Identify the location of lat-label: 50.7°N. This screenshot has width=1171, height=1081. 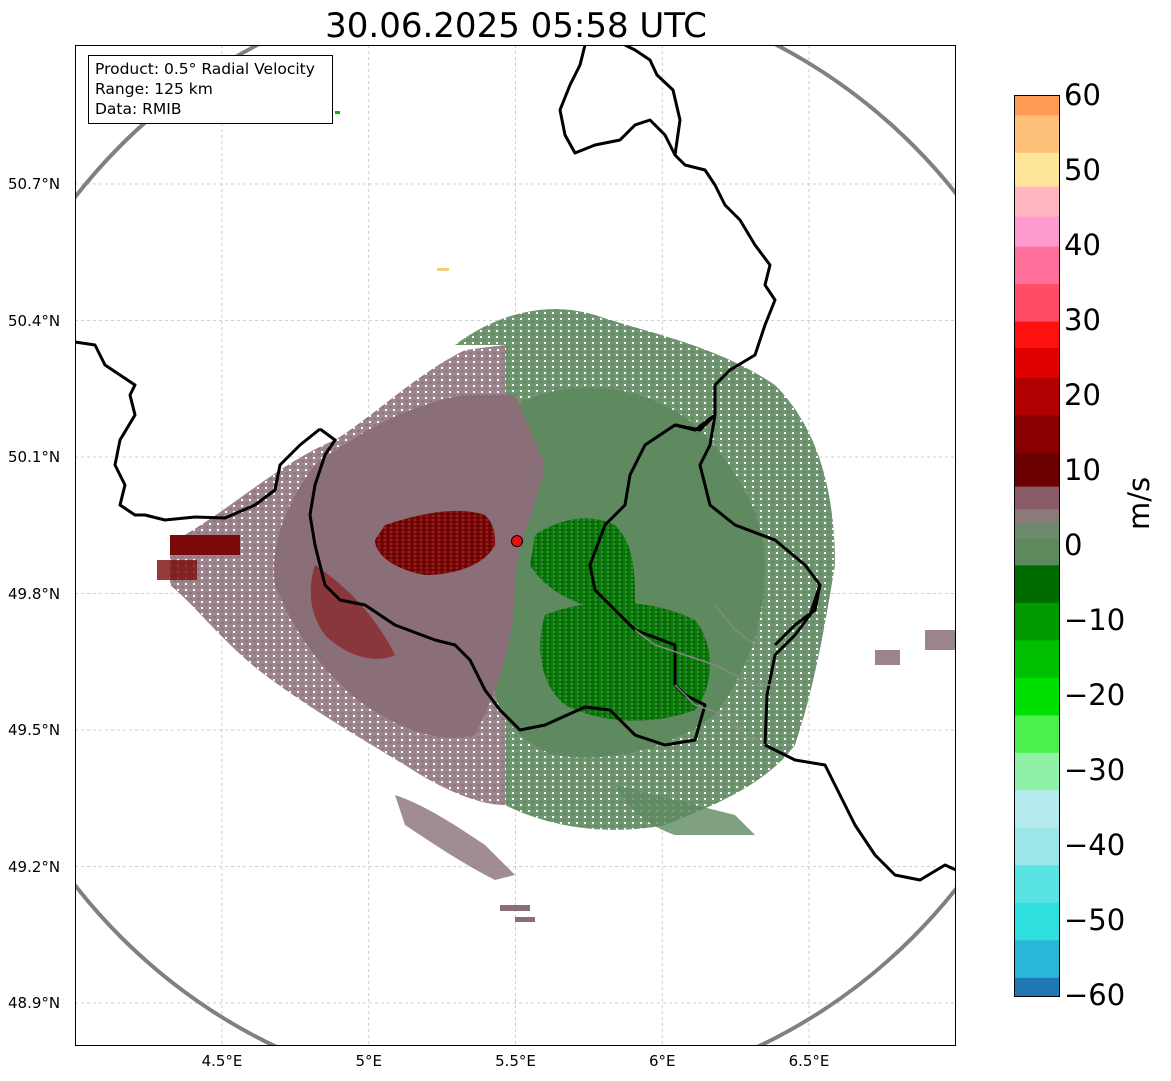
(34, 184).